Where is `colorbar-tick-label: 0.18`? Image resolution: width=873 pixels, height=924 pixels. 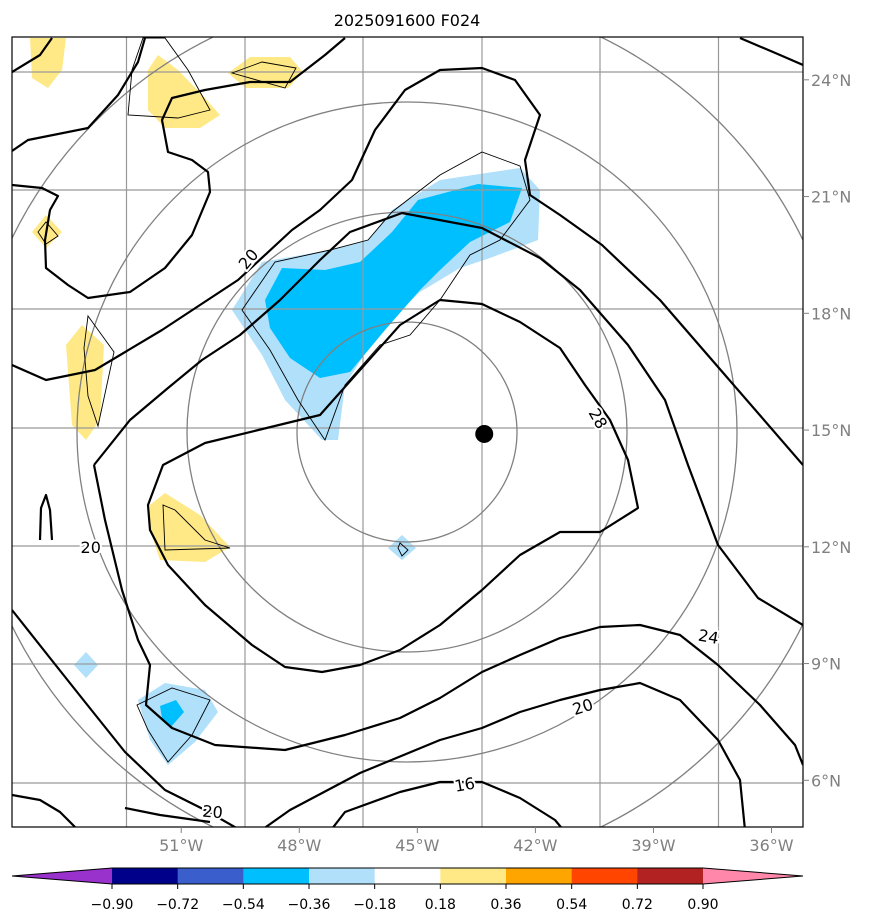 colorbar-tick-label: 0.18 is located at coordinates (440, 905).